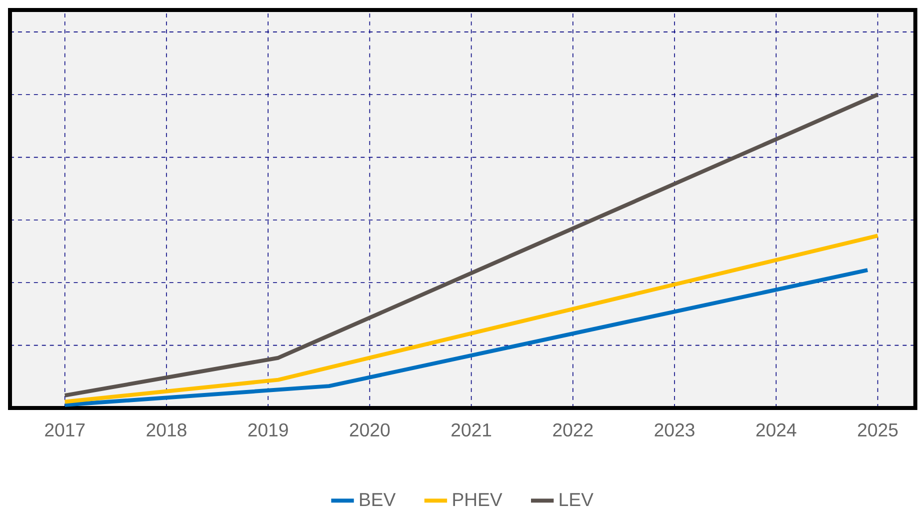 This screenshot has height=516, width=924. I want to click on x-tick-label: 2025, so click(878, 430).